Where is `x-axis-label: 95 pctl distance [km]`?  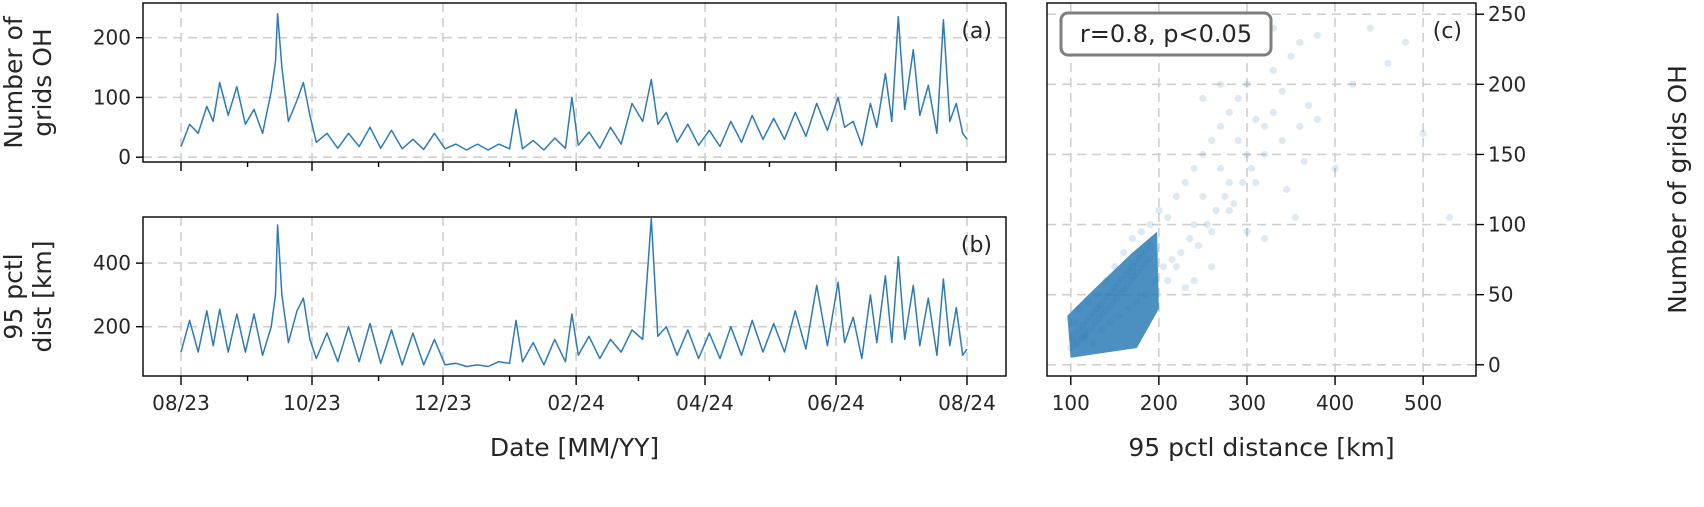 x-axis-label: 95 pctl distance [km] is located at coordinates (1261, 447).